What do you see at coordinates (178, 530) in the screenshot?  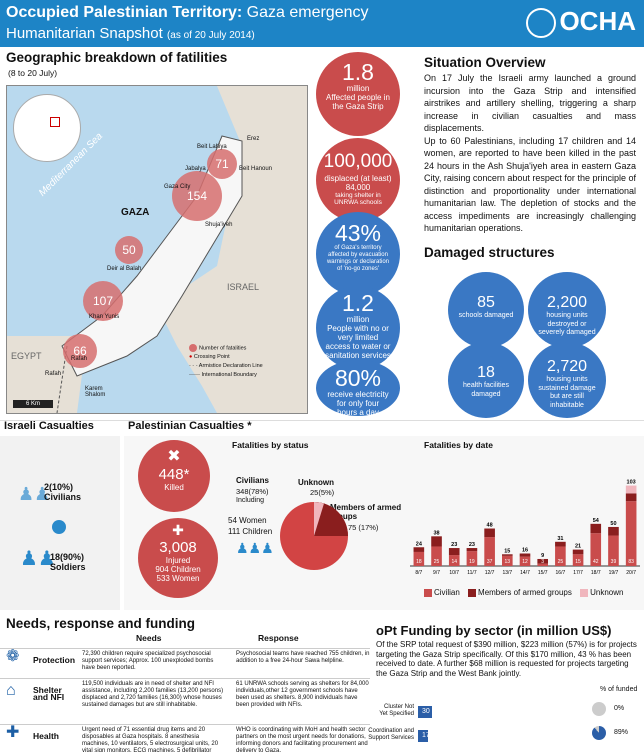 I see `injured-icon: ✚` at bounding box center [178, 530].